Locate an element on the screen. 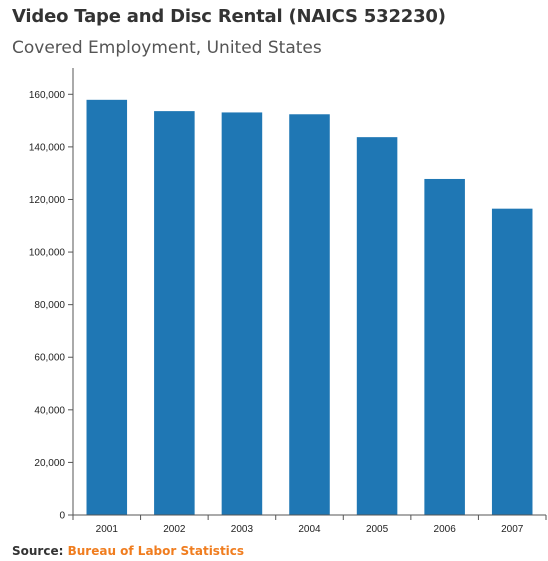 Image resolution: width=548 pixels, height=561 pixels. y-tick-label: 140,000 is located at coordinates (47, 147).